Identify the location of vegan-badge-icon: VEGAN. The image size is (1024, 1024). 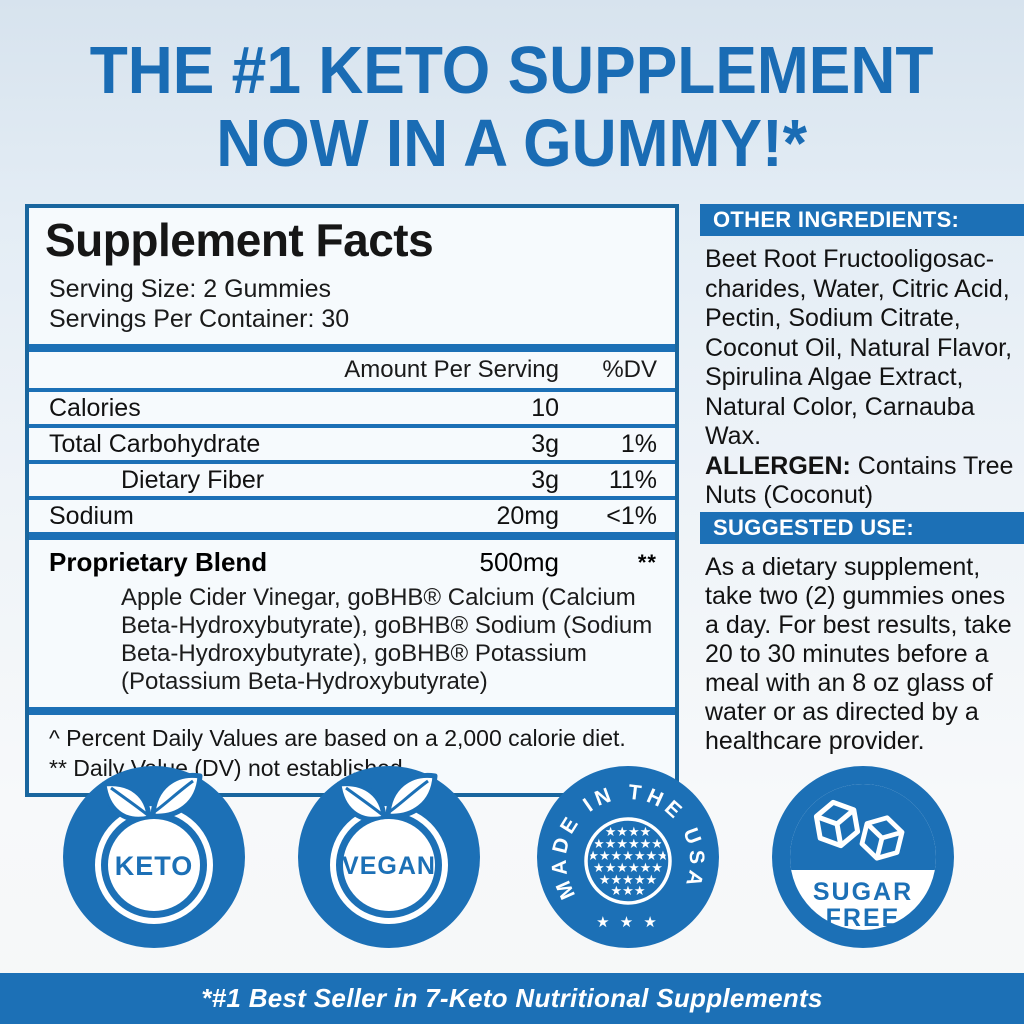
(389, 857).